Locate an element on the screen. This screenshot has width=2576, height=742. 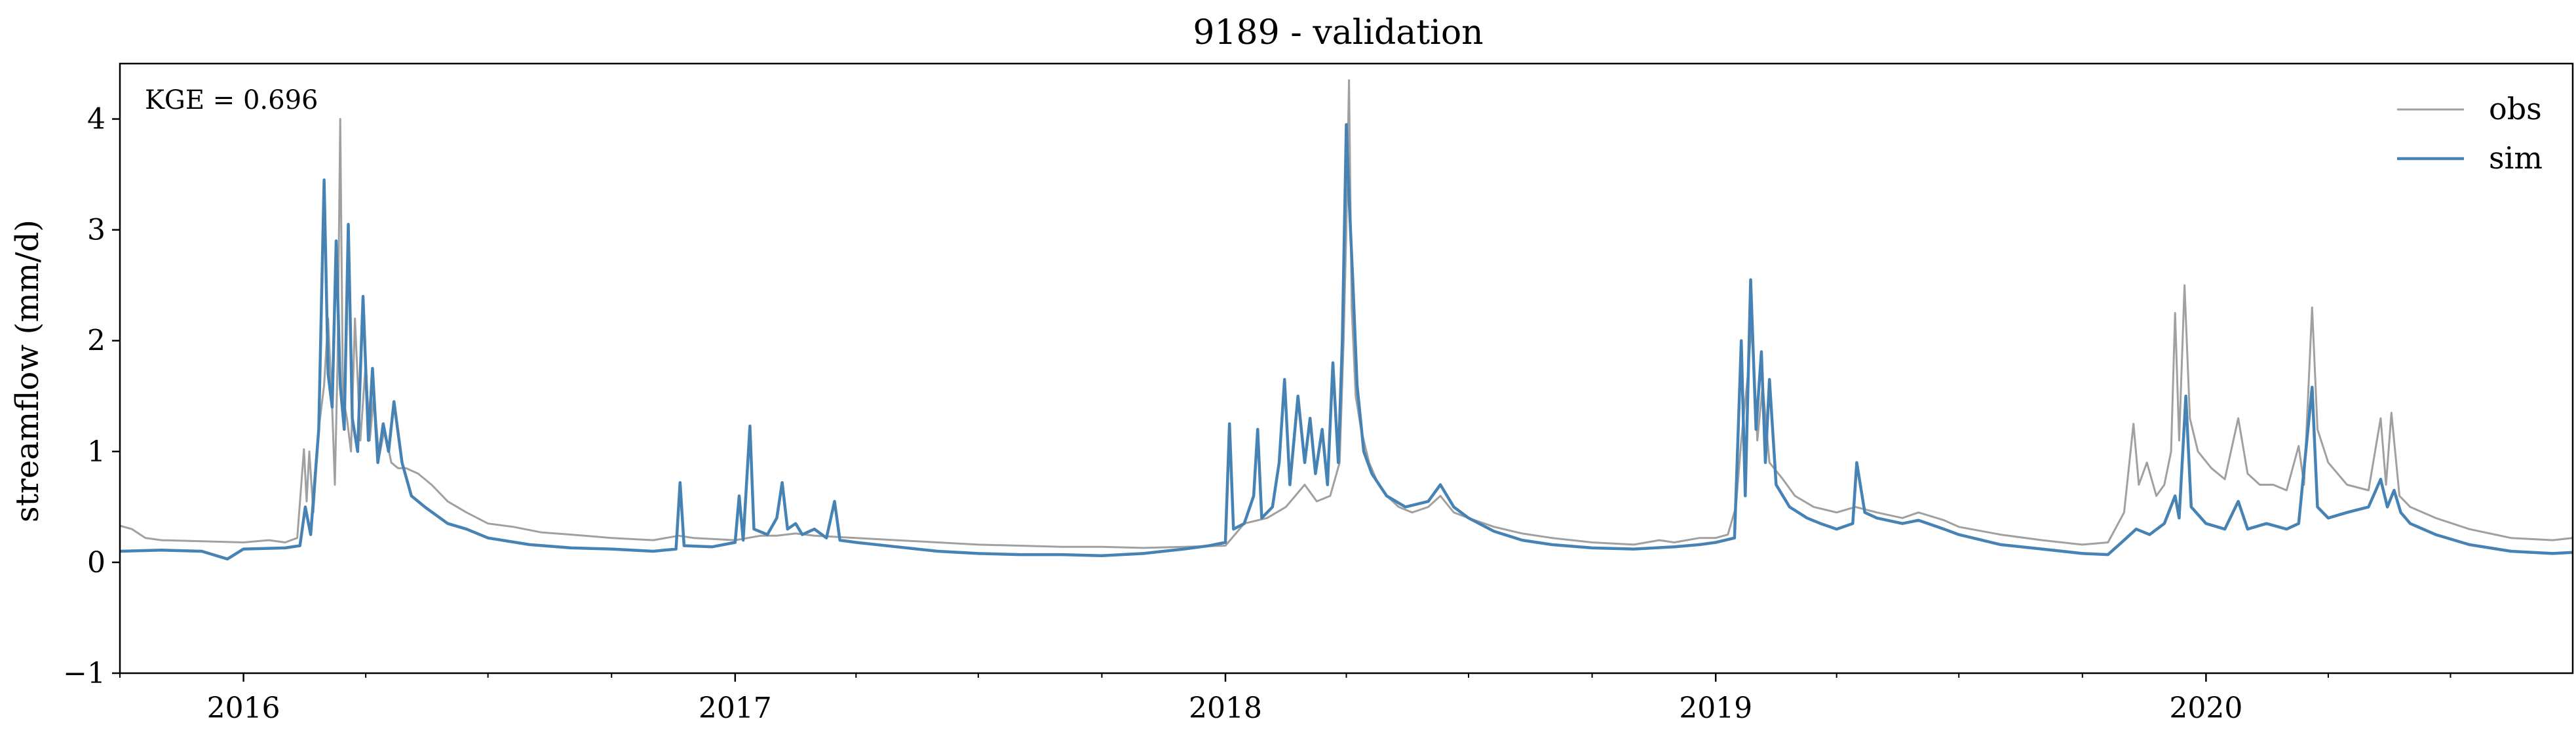
y-tick-label: 1 is located at coordinates (96, 452).